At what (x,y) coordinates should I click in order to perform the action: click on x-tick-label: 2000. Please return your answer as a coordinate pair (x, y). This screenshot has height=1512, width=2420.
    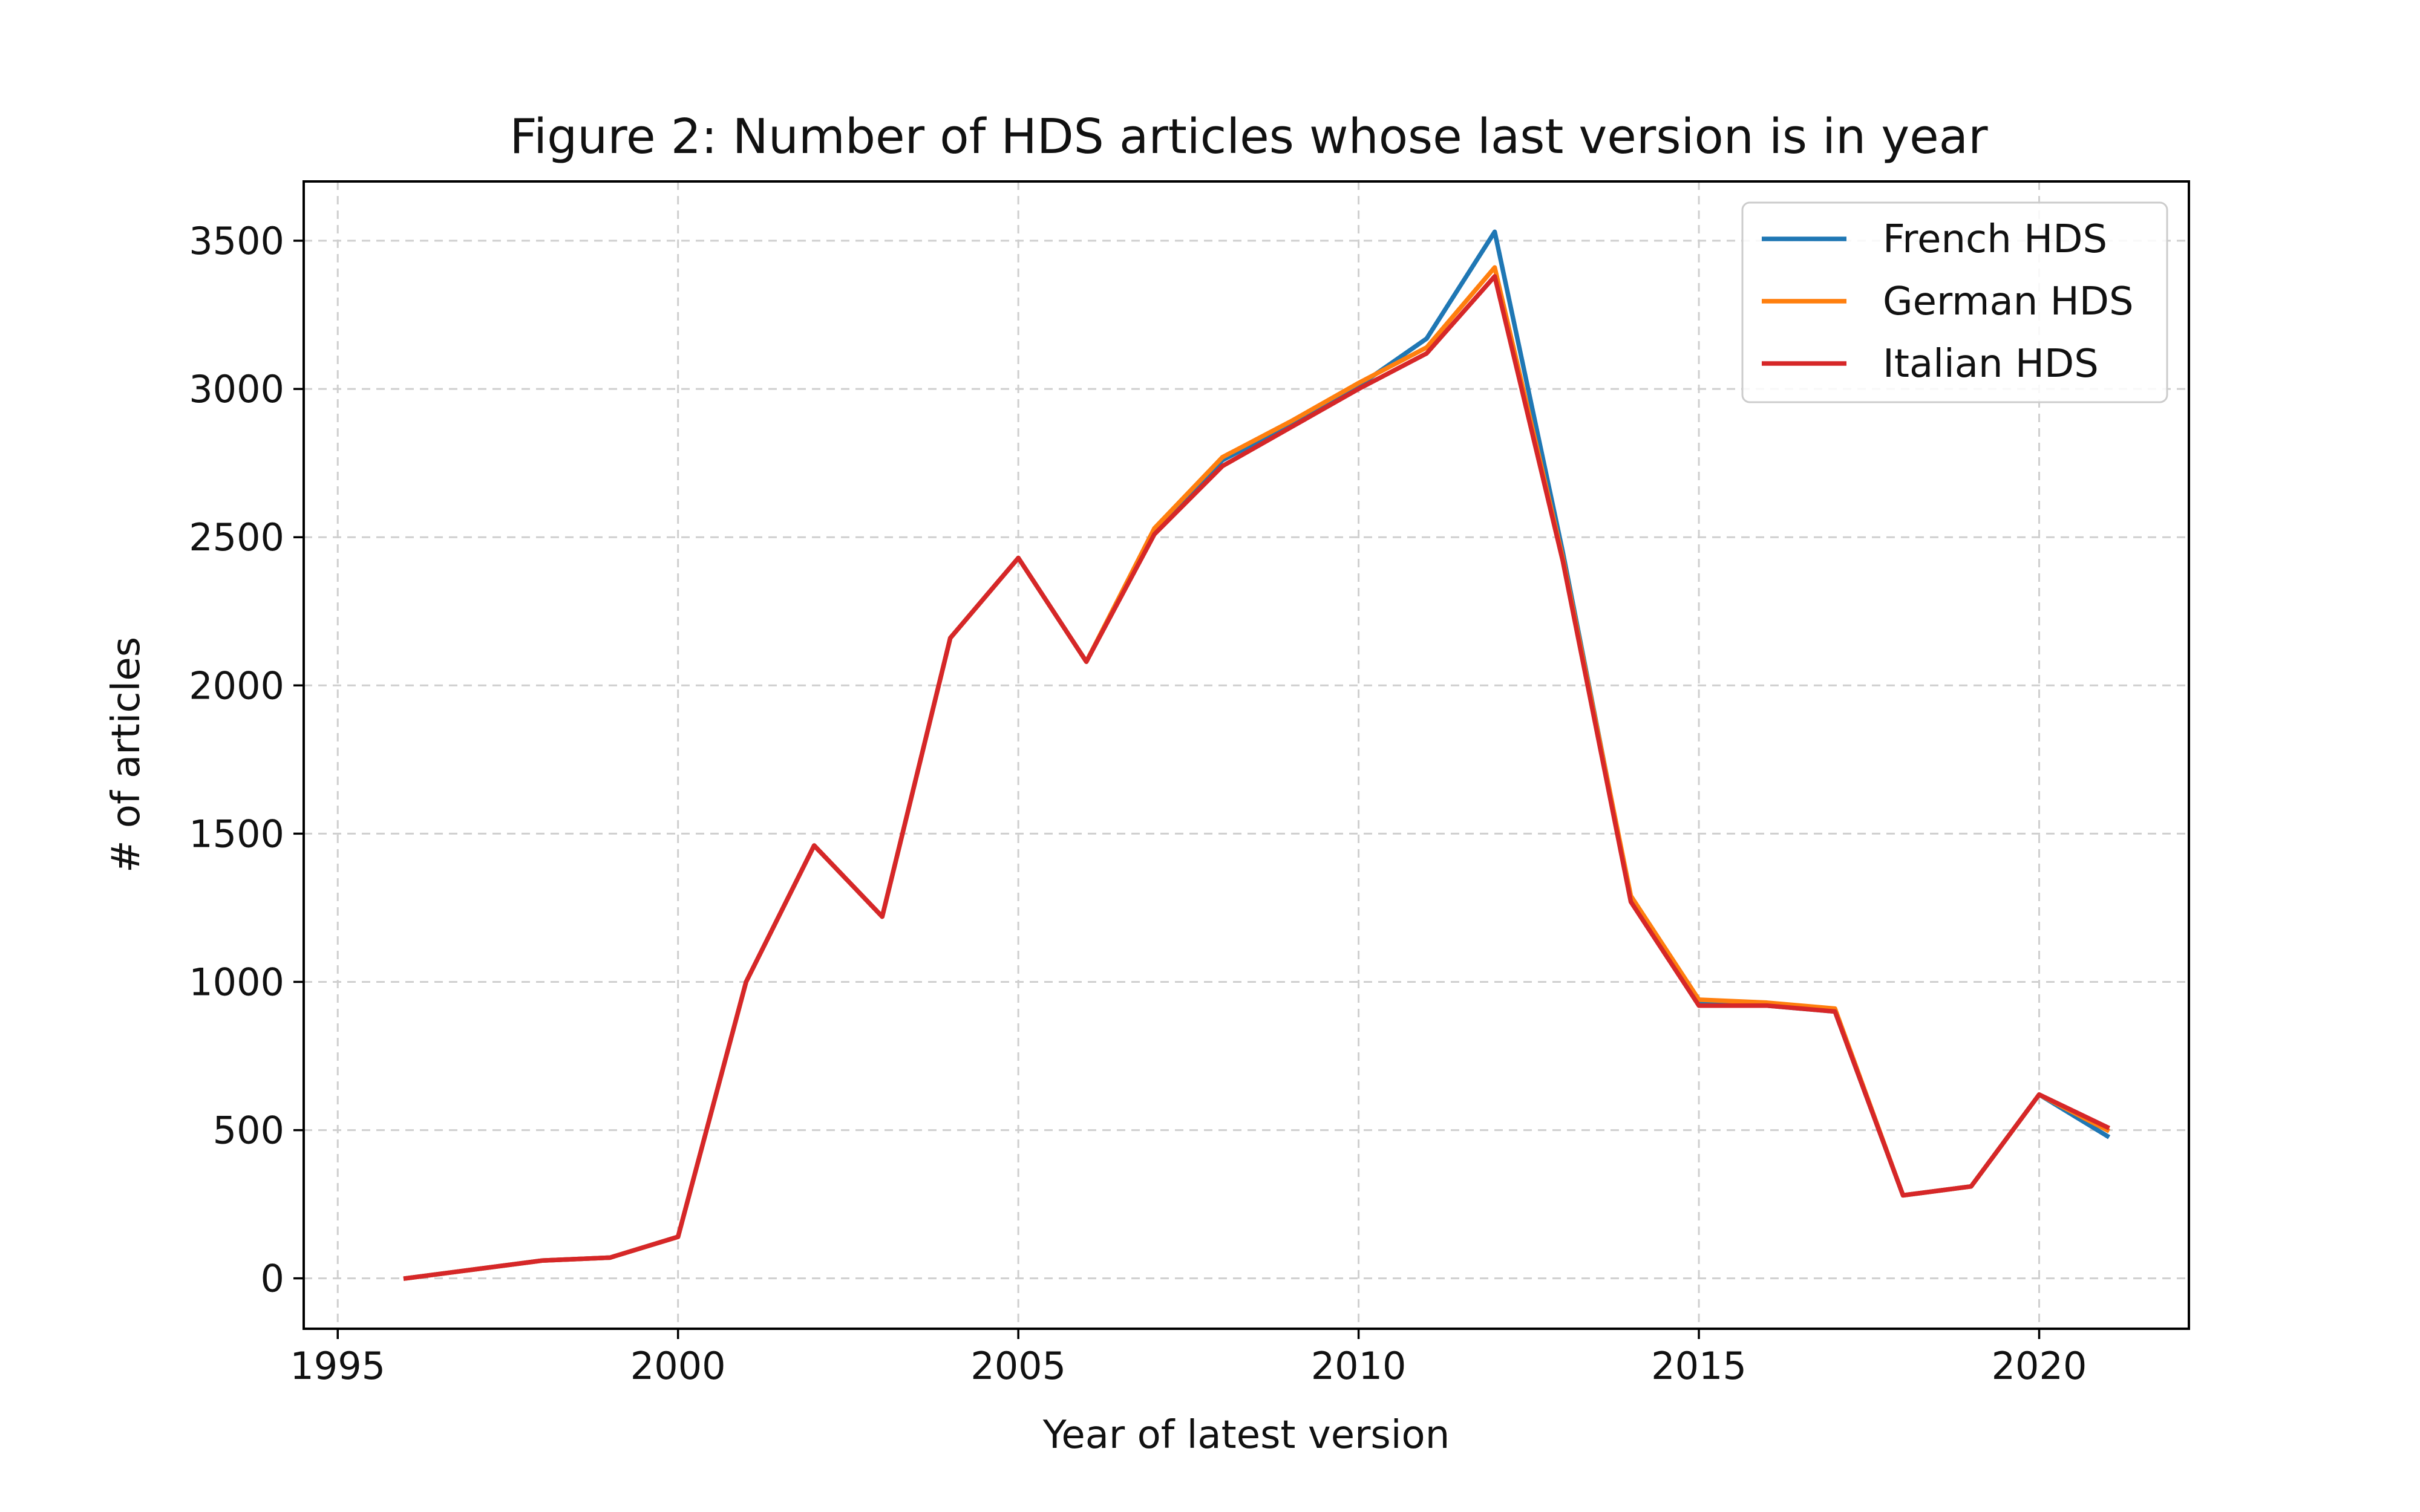
    Looking at the image, I should click on (678, 1366).